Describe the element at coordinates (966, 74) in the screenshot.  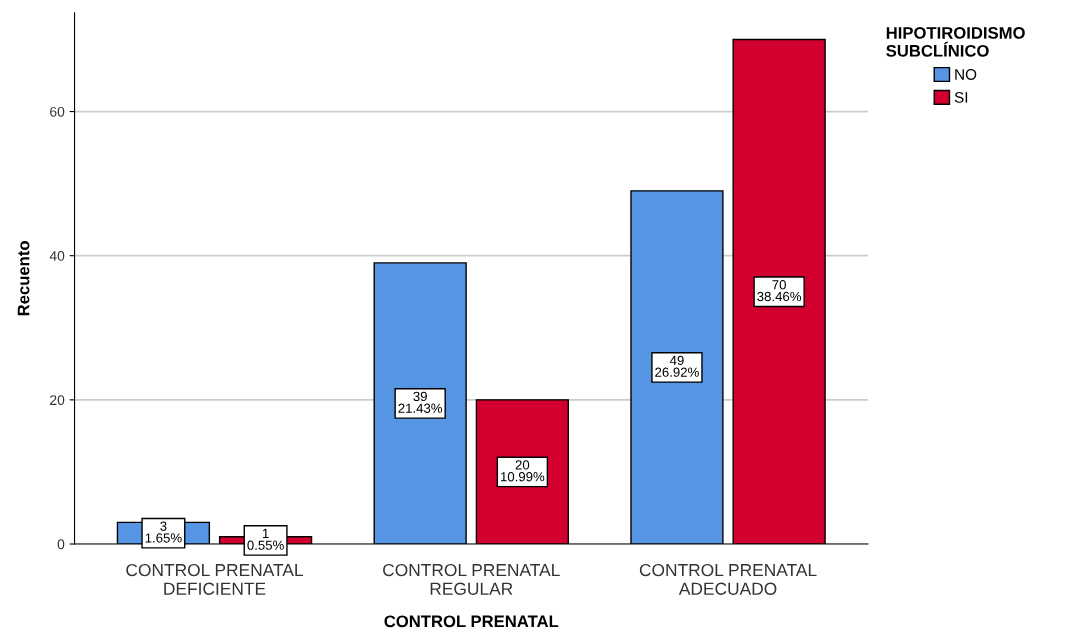
I see `legend-label: NO` at that location.